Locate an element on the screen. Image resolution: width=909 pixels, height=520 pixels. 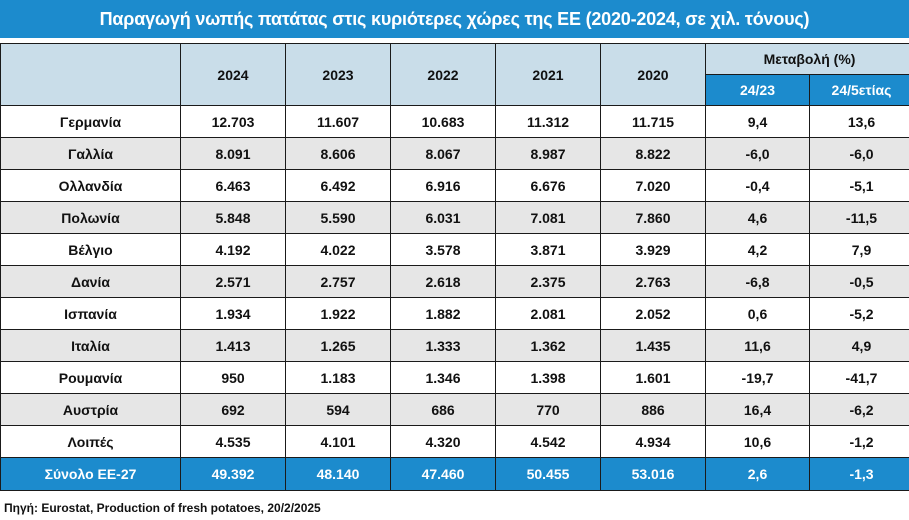
value-cell: 950 is located at coordinates (233, 377).